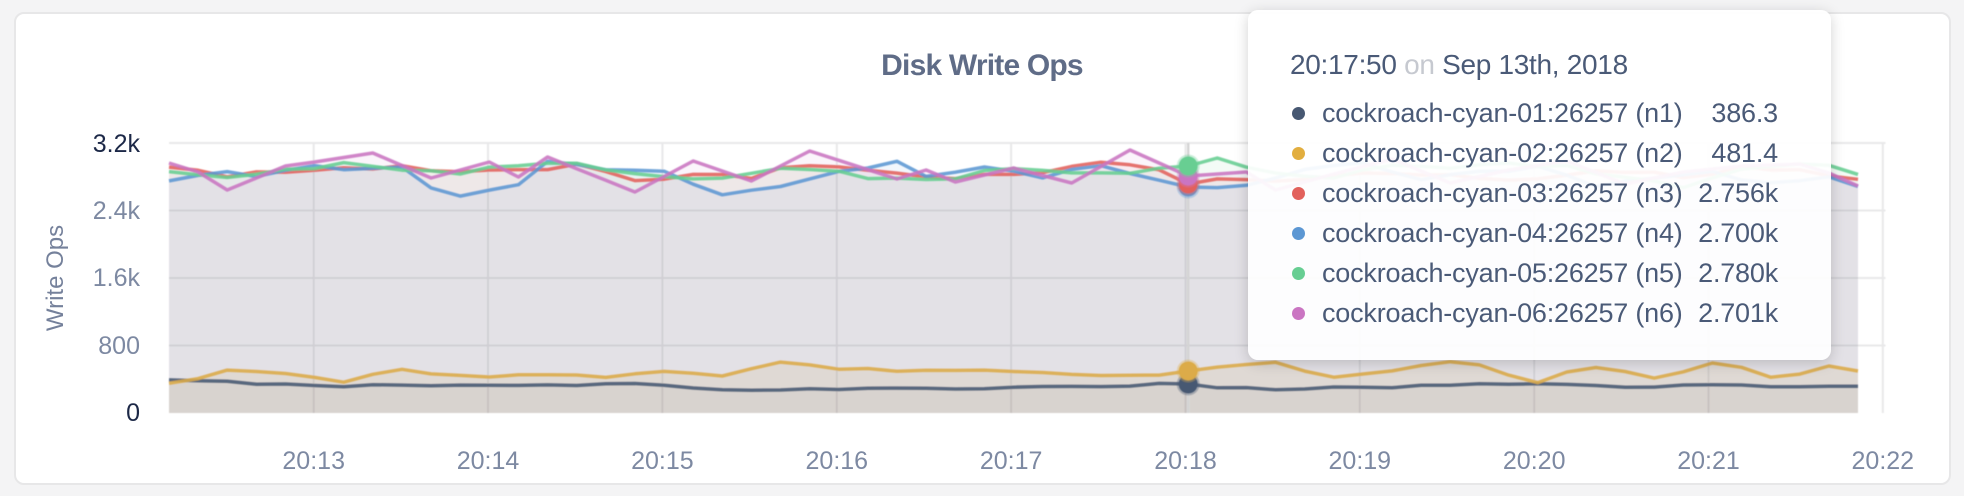 This screenshot has width=1964, height=496. I want to click on svg-text: 1.6k, so click(117, 278).